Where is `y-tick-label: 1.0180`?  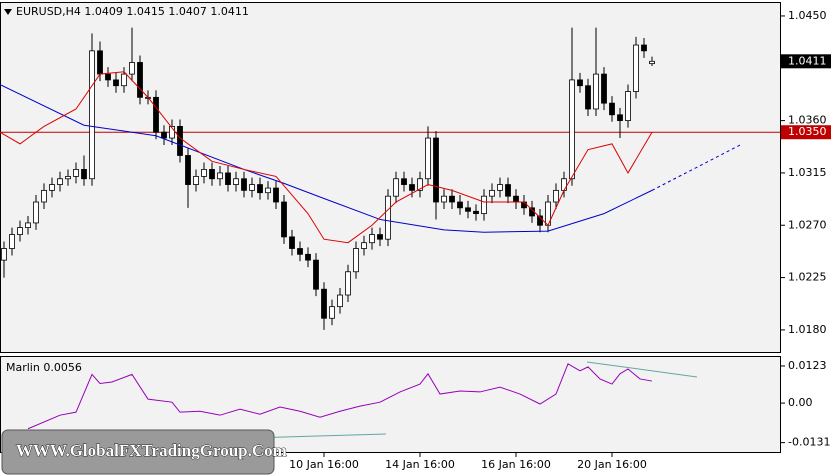
y-tick-label: 1.0180 is located at coordinates (807, 329).